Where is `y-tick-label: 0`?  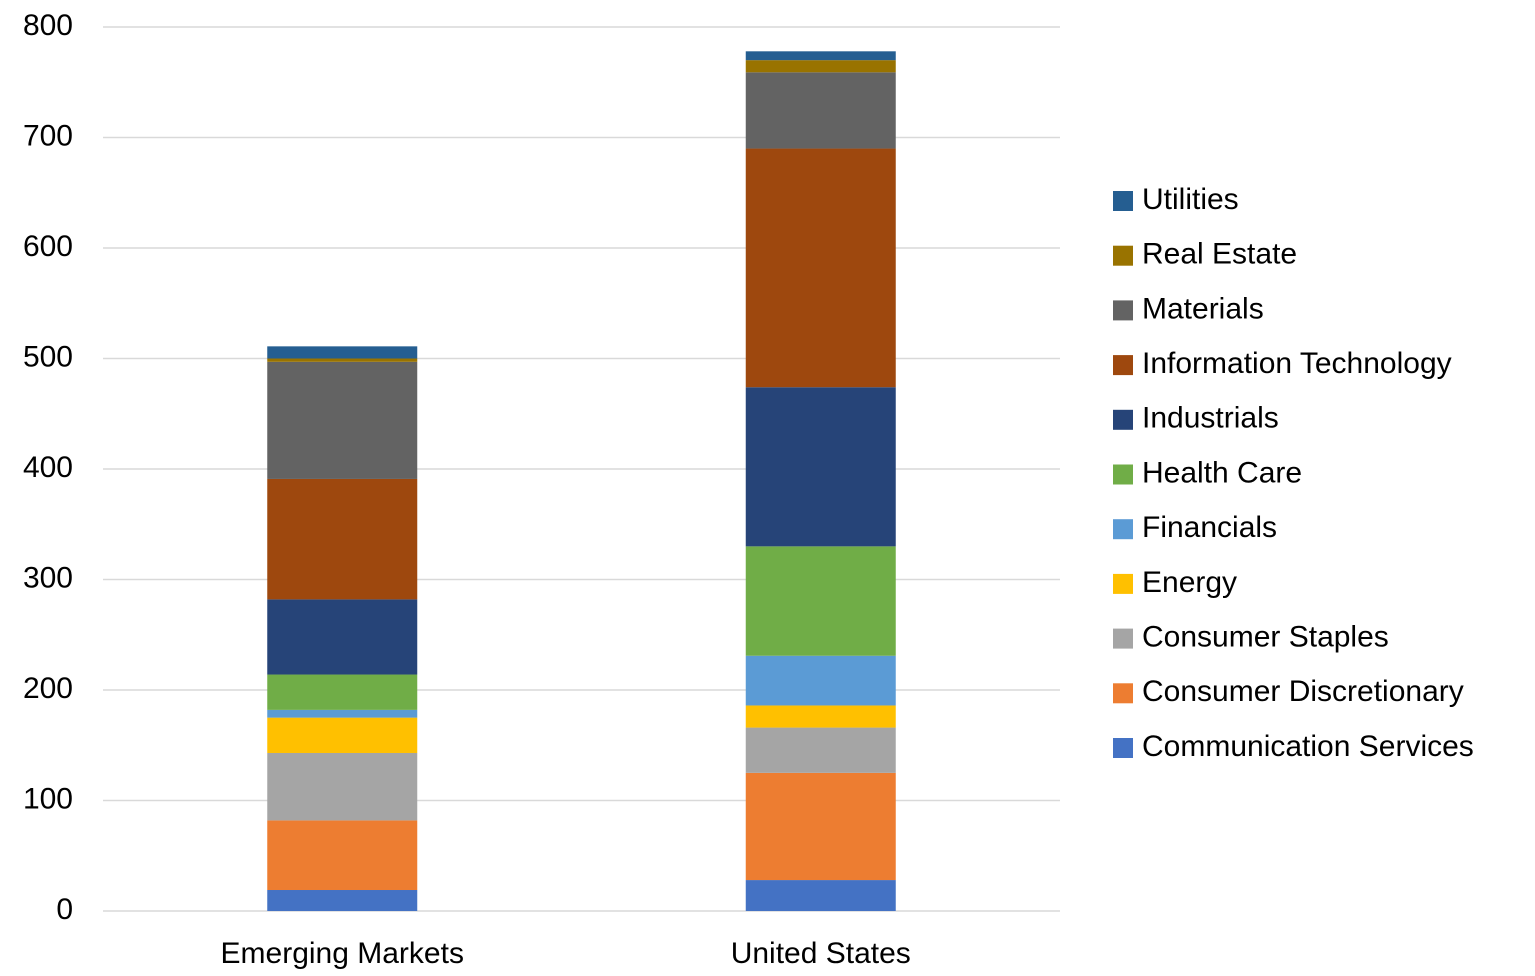 y-tick-label: 0 is located at coordinates (64, 909).